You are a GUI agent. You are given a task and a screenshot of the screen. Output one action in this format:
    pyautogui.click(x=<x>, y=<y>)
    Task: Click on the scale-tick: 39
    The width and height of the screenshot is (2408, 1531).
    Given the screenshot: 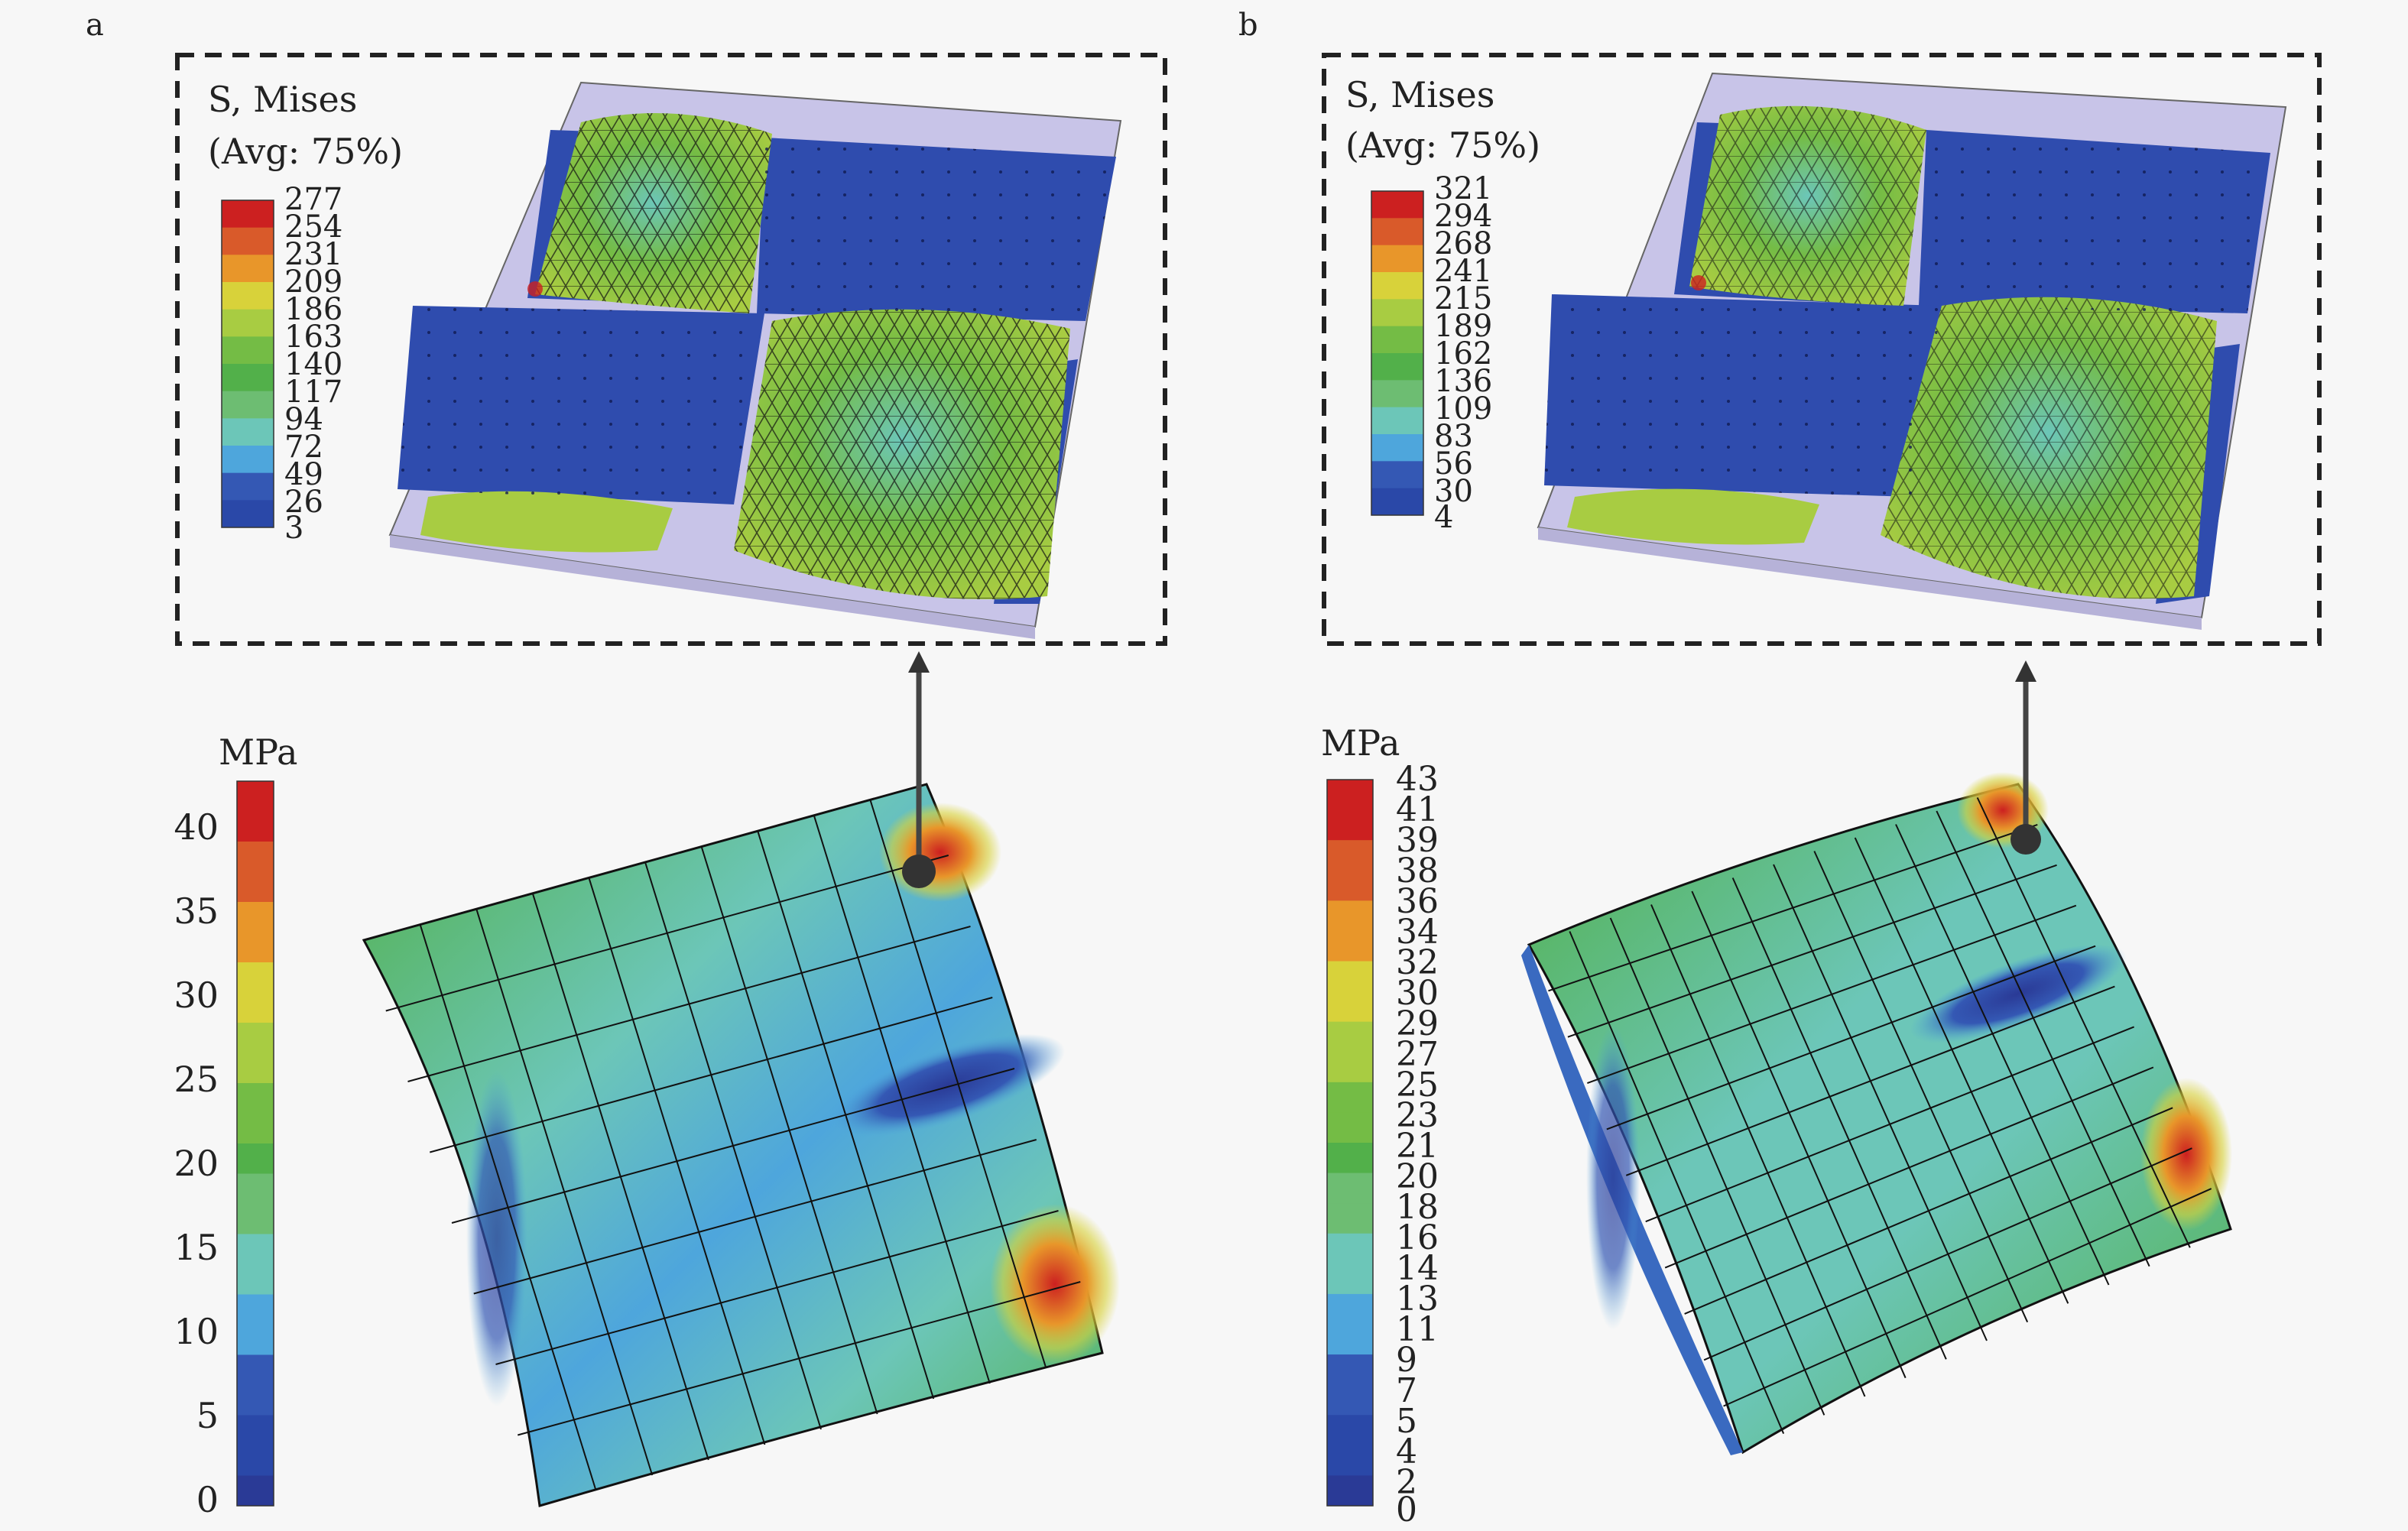 What is the action you would take?
    pyautogui.click(x=1418, y=840)
    